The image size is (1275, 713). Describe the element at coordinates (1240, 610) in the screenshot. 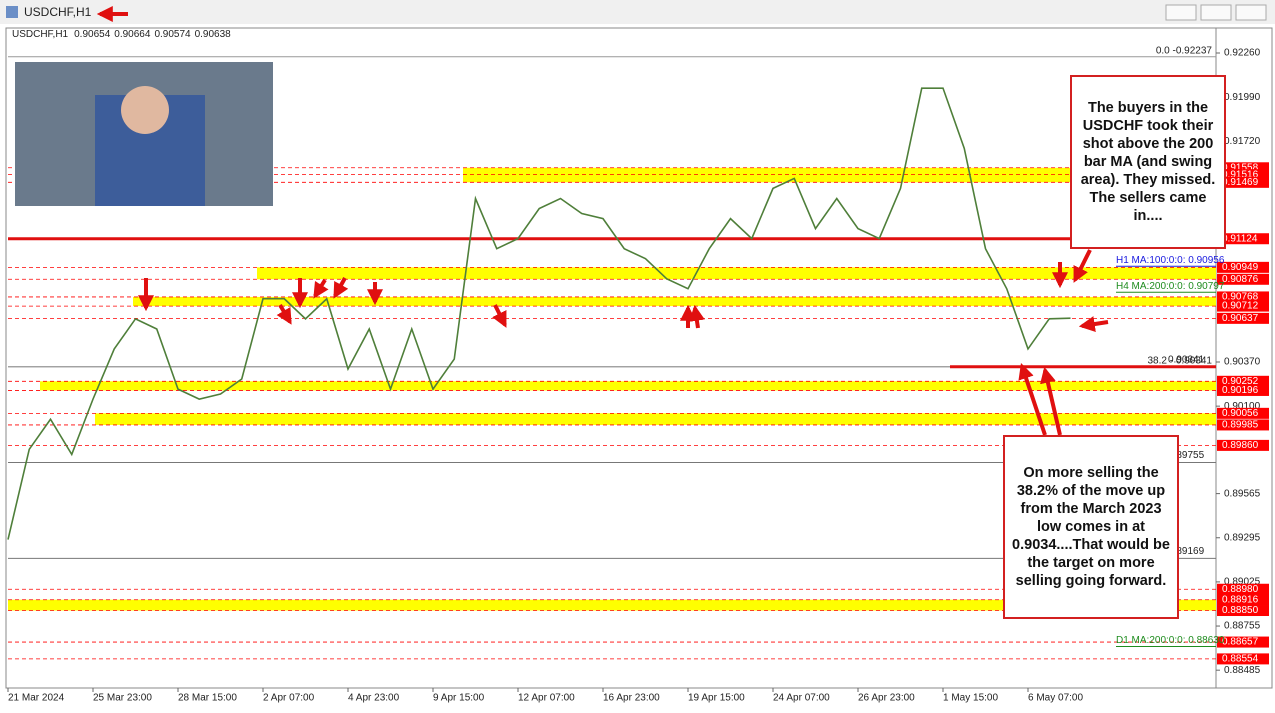

I see `price-label: 0.88850` at that location.